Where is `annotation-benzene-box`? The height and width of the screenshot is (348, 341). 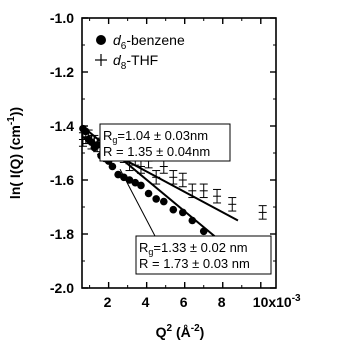 annotation-benzene-box is located at coordinates (203, 255).